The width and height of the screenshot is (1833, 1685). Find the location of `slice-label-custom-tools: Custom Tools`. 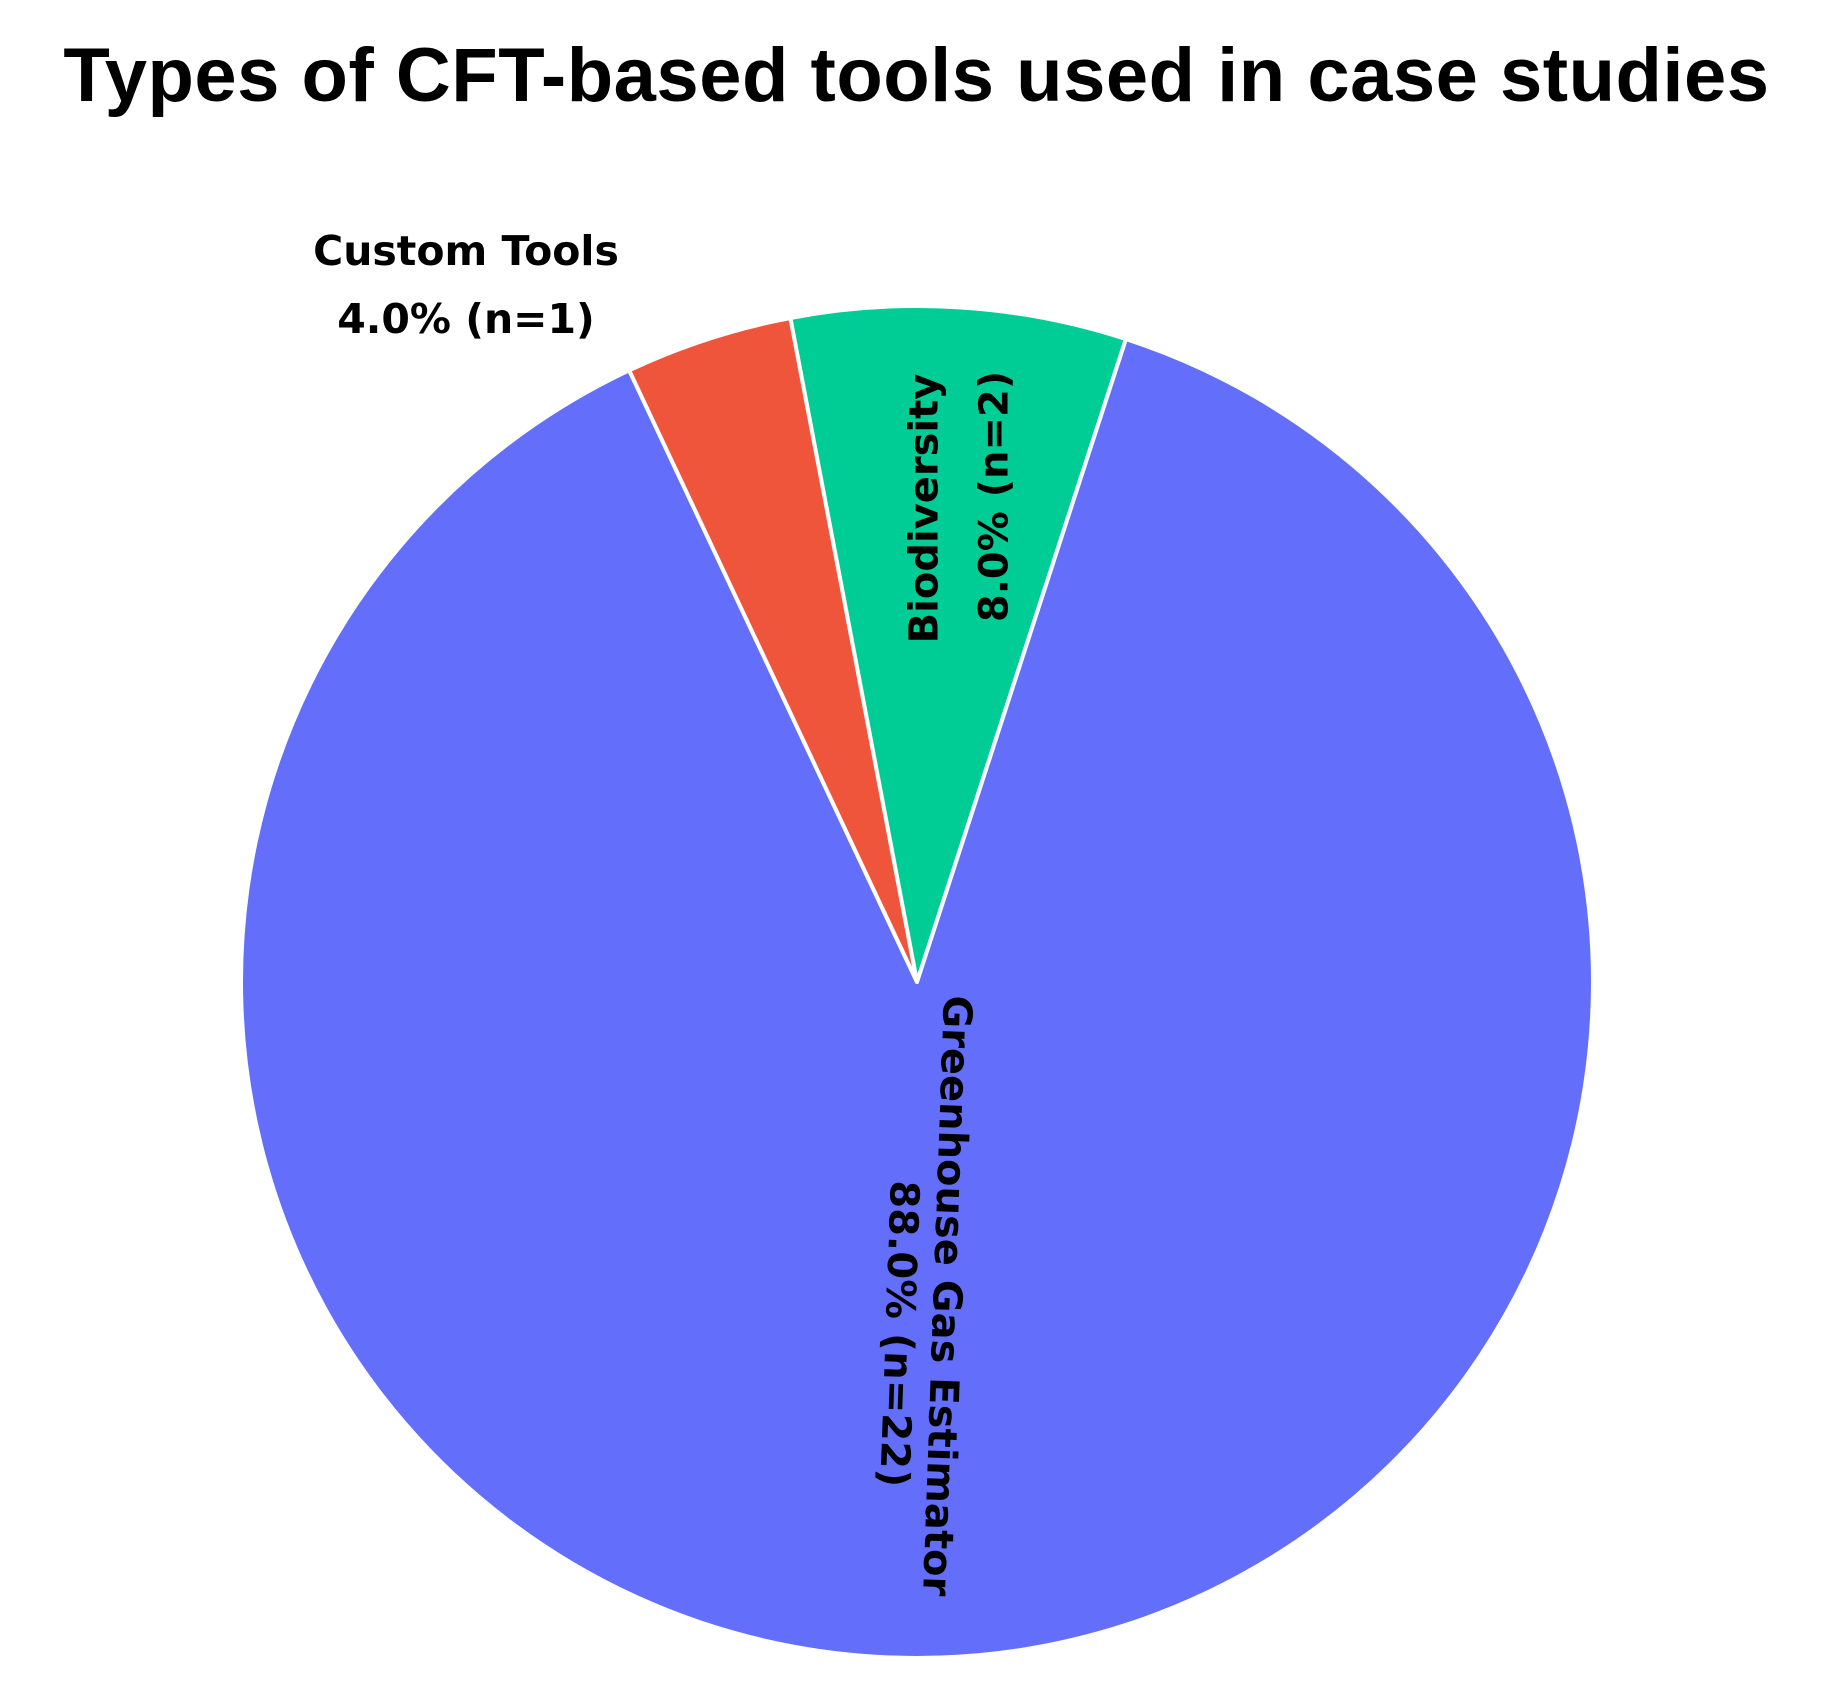

slice-label-custom-tools: Custom Tools is located at coordinates (466, 251).